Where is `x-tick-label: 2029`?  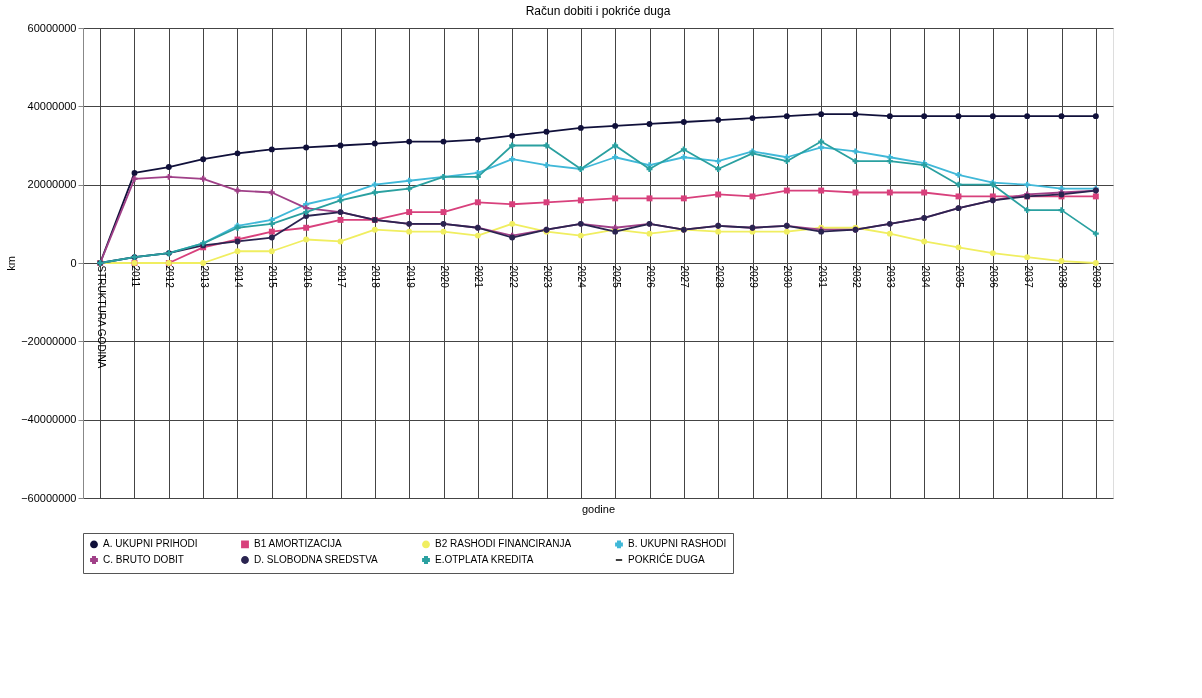 x-tick-label: 2029 is located at coordinates (753, 277).